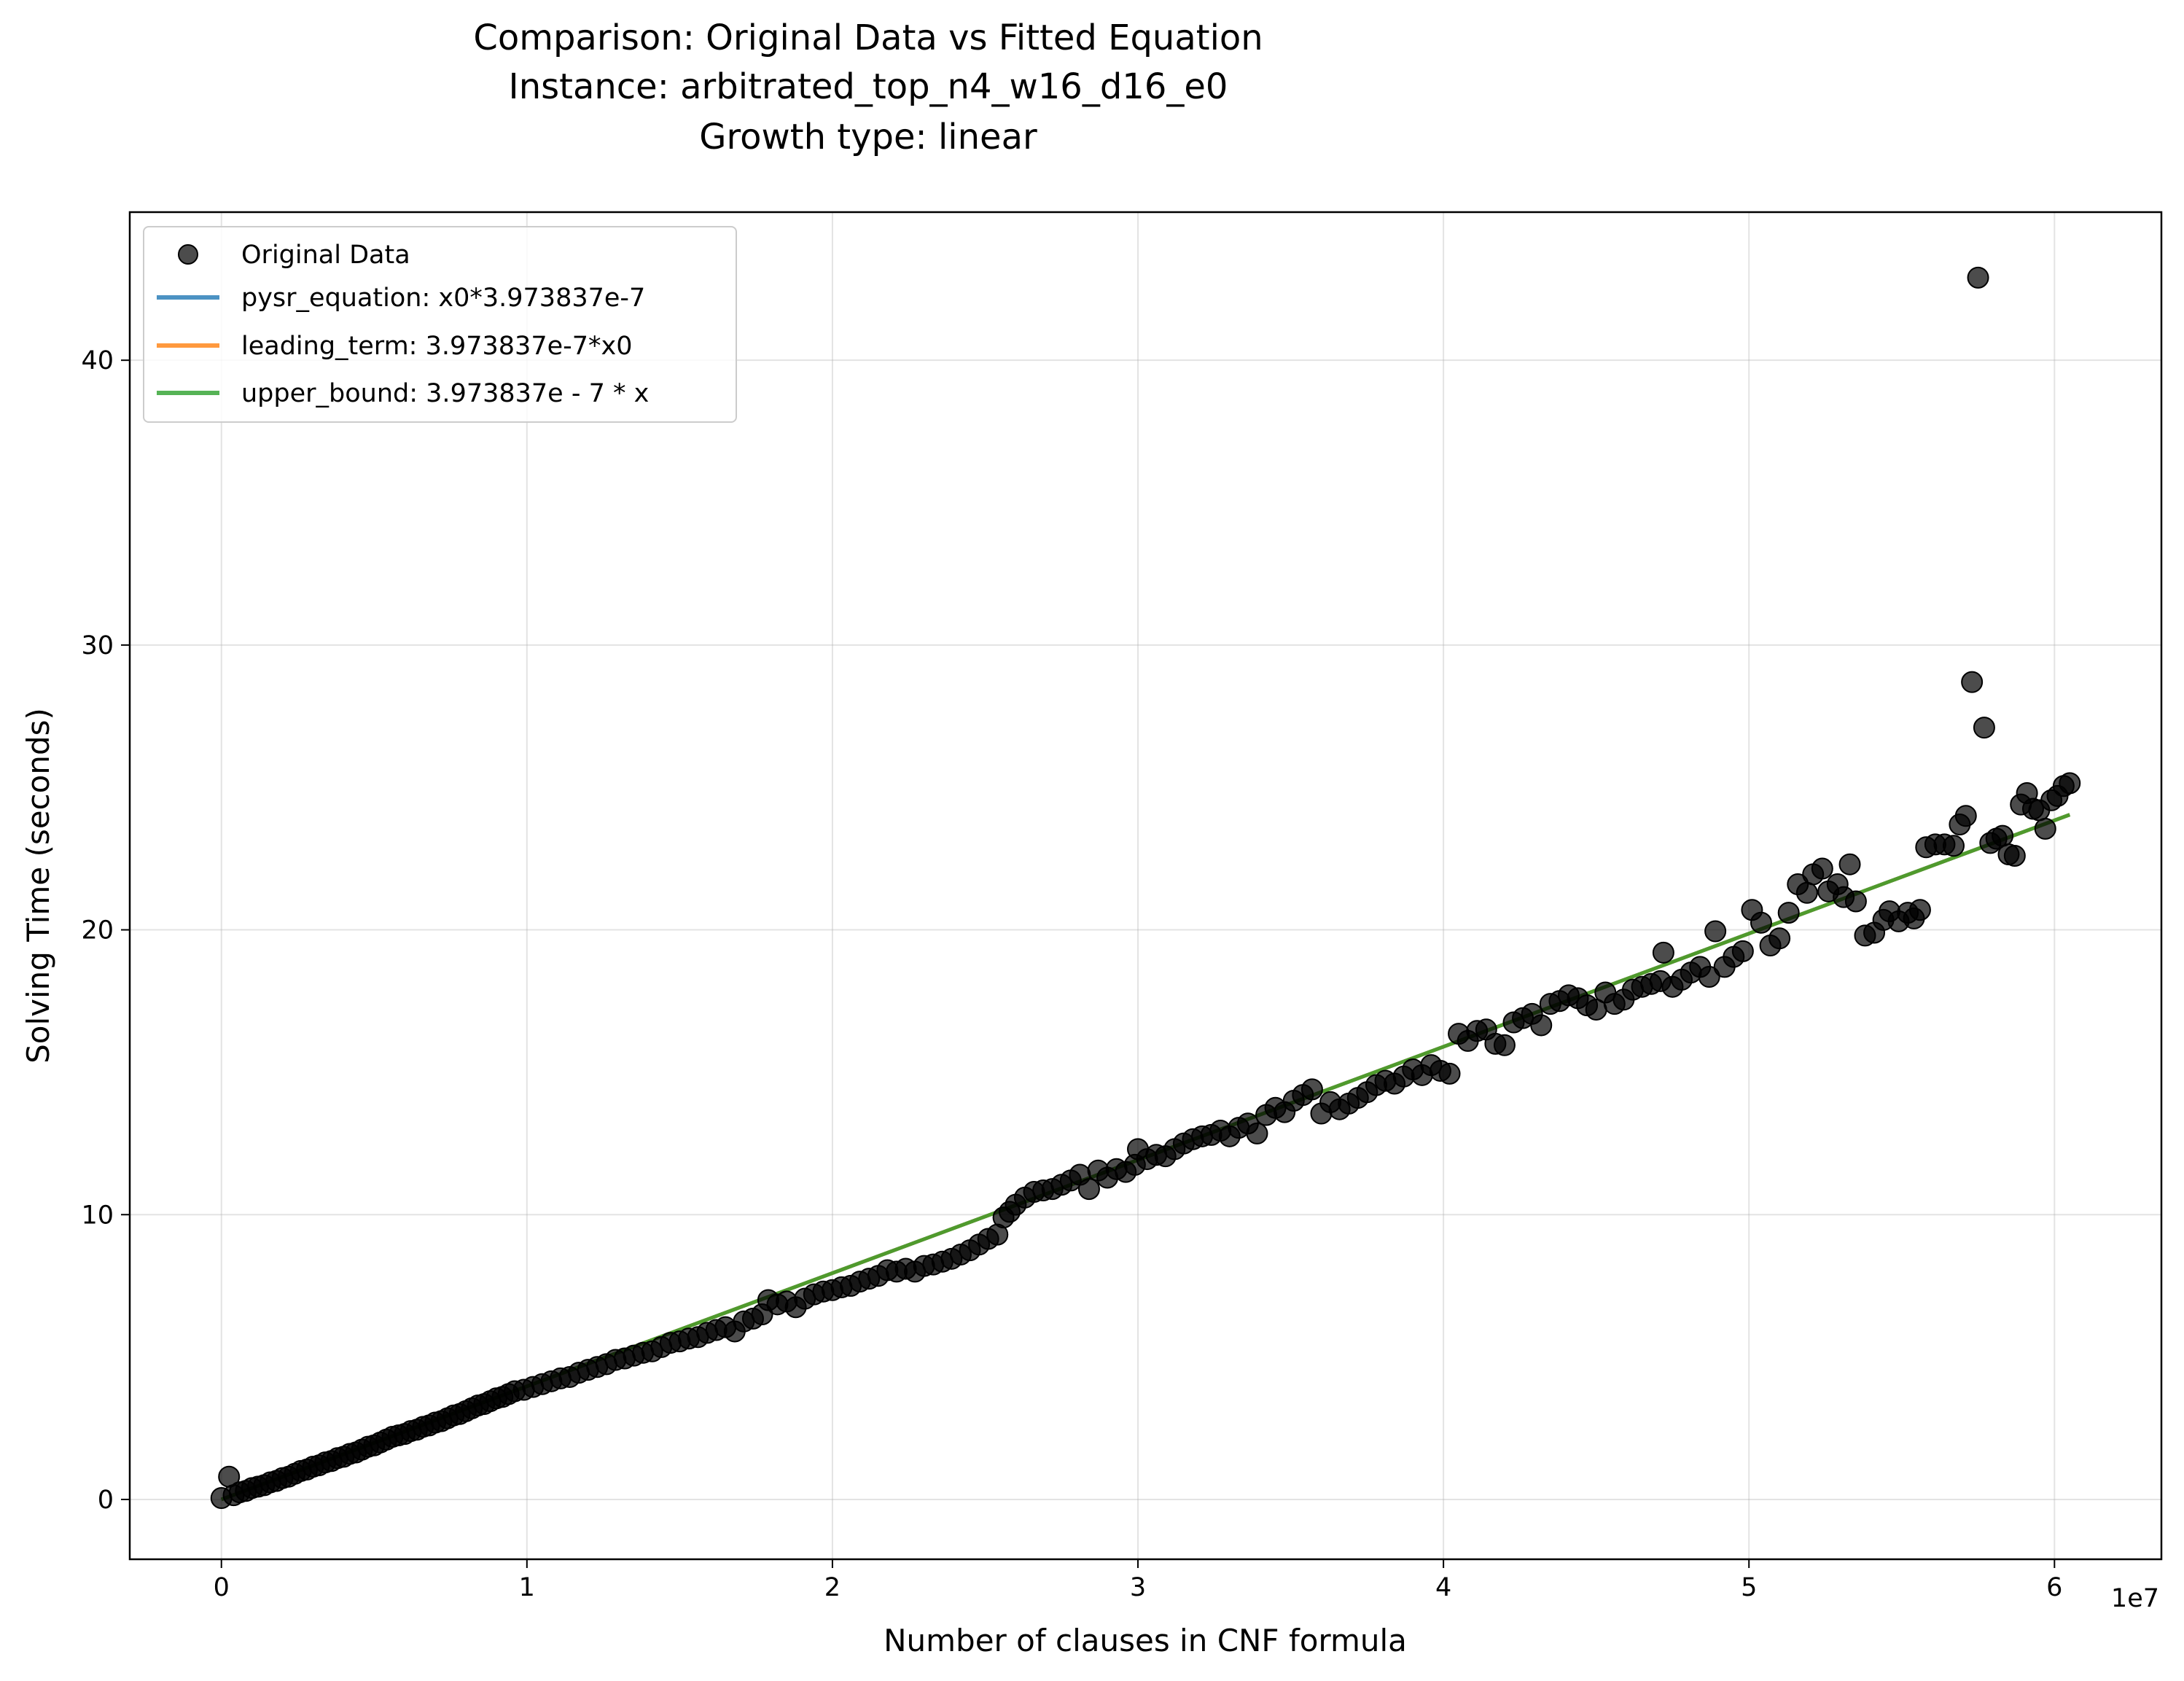  I want to click on x-tick-label: 4, so click(1443, 1587).